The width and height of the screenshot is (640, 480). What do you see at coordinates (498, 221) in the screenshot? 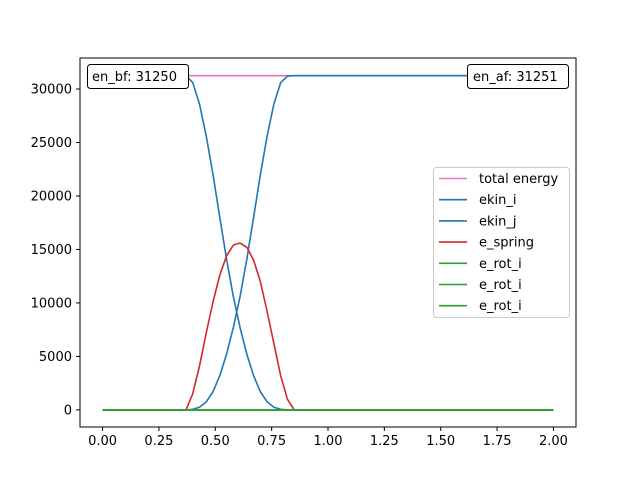
I see `legend-label-2: ekin_j` at bounding box center [498, 221].